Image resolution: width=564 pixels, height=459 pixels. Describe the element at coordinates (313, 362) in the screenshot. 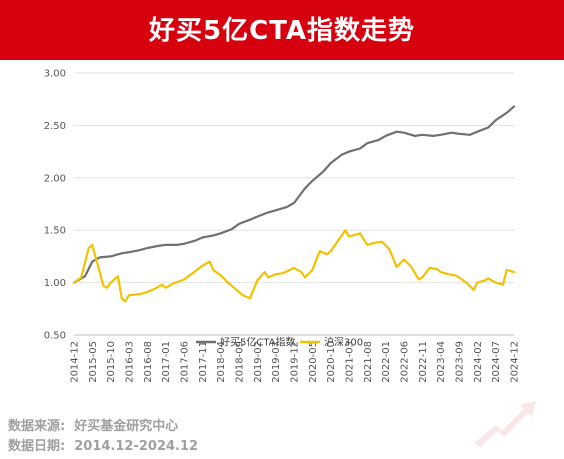

I see `x-tick-label: 2020-05` at that location.